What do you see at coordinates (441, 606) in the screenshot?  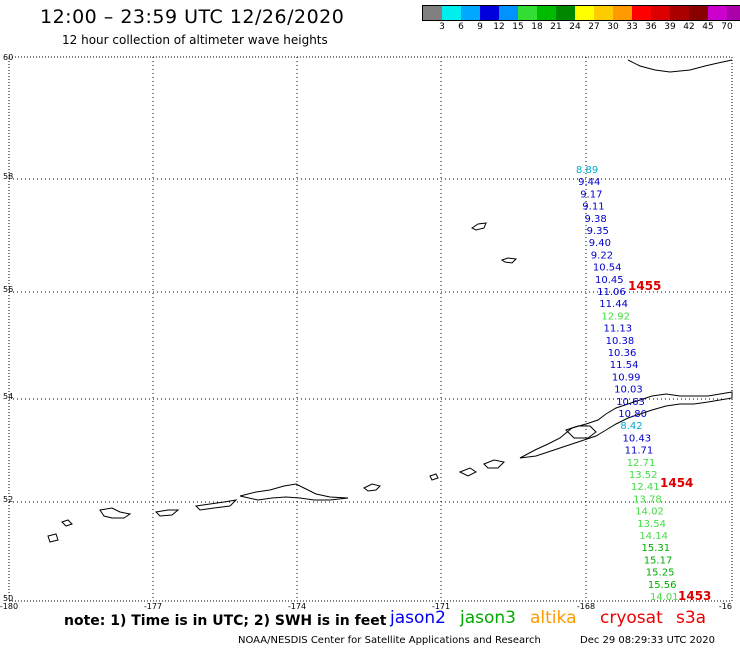 I see `longitude-tick-label: -171` at bounding box center [441, 606].